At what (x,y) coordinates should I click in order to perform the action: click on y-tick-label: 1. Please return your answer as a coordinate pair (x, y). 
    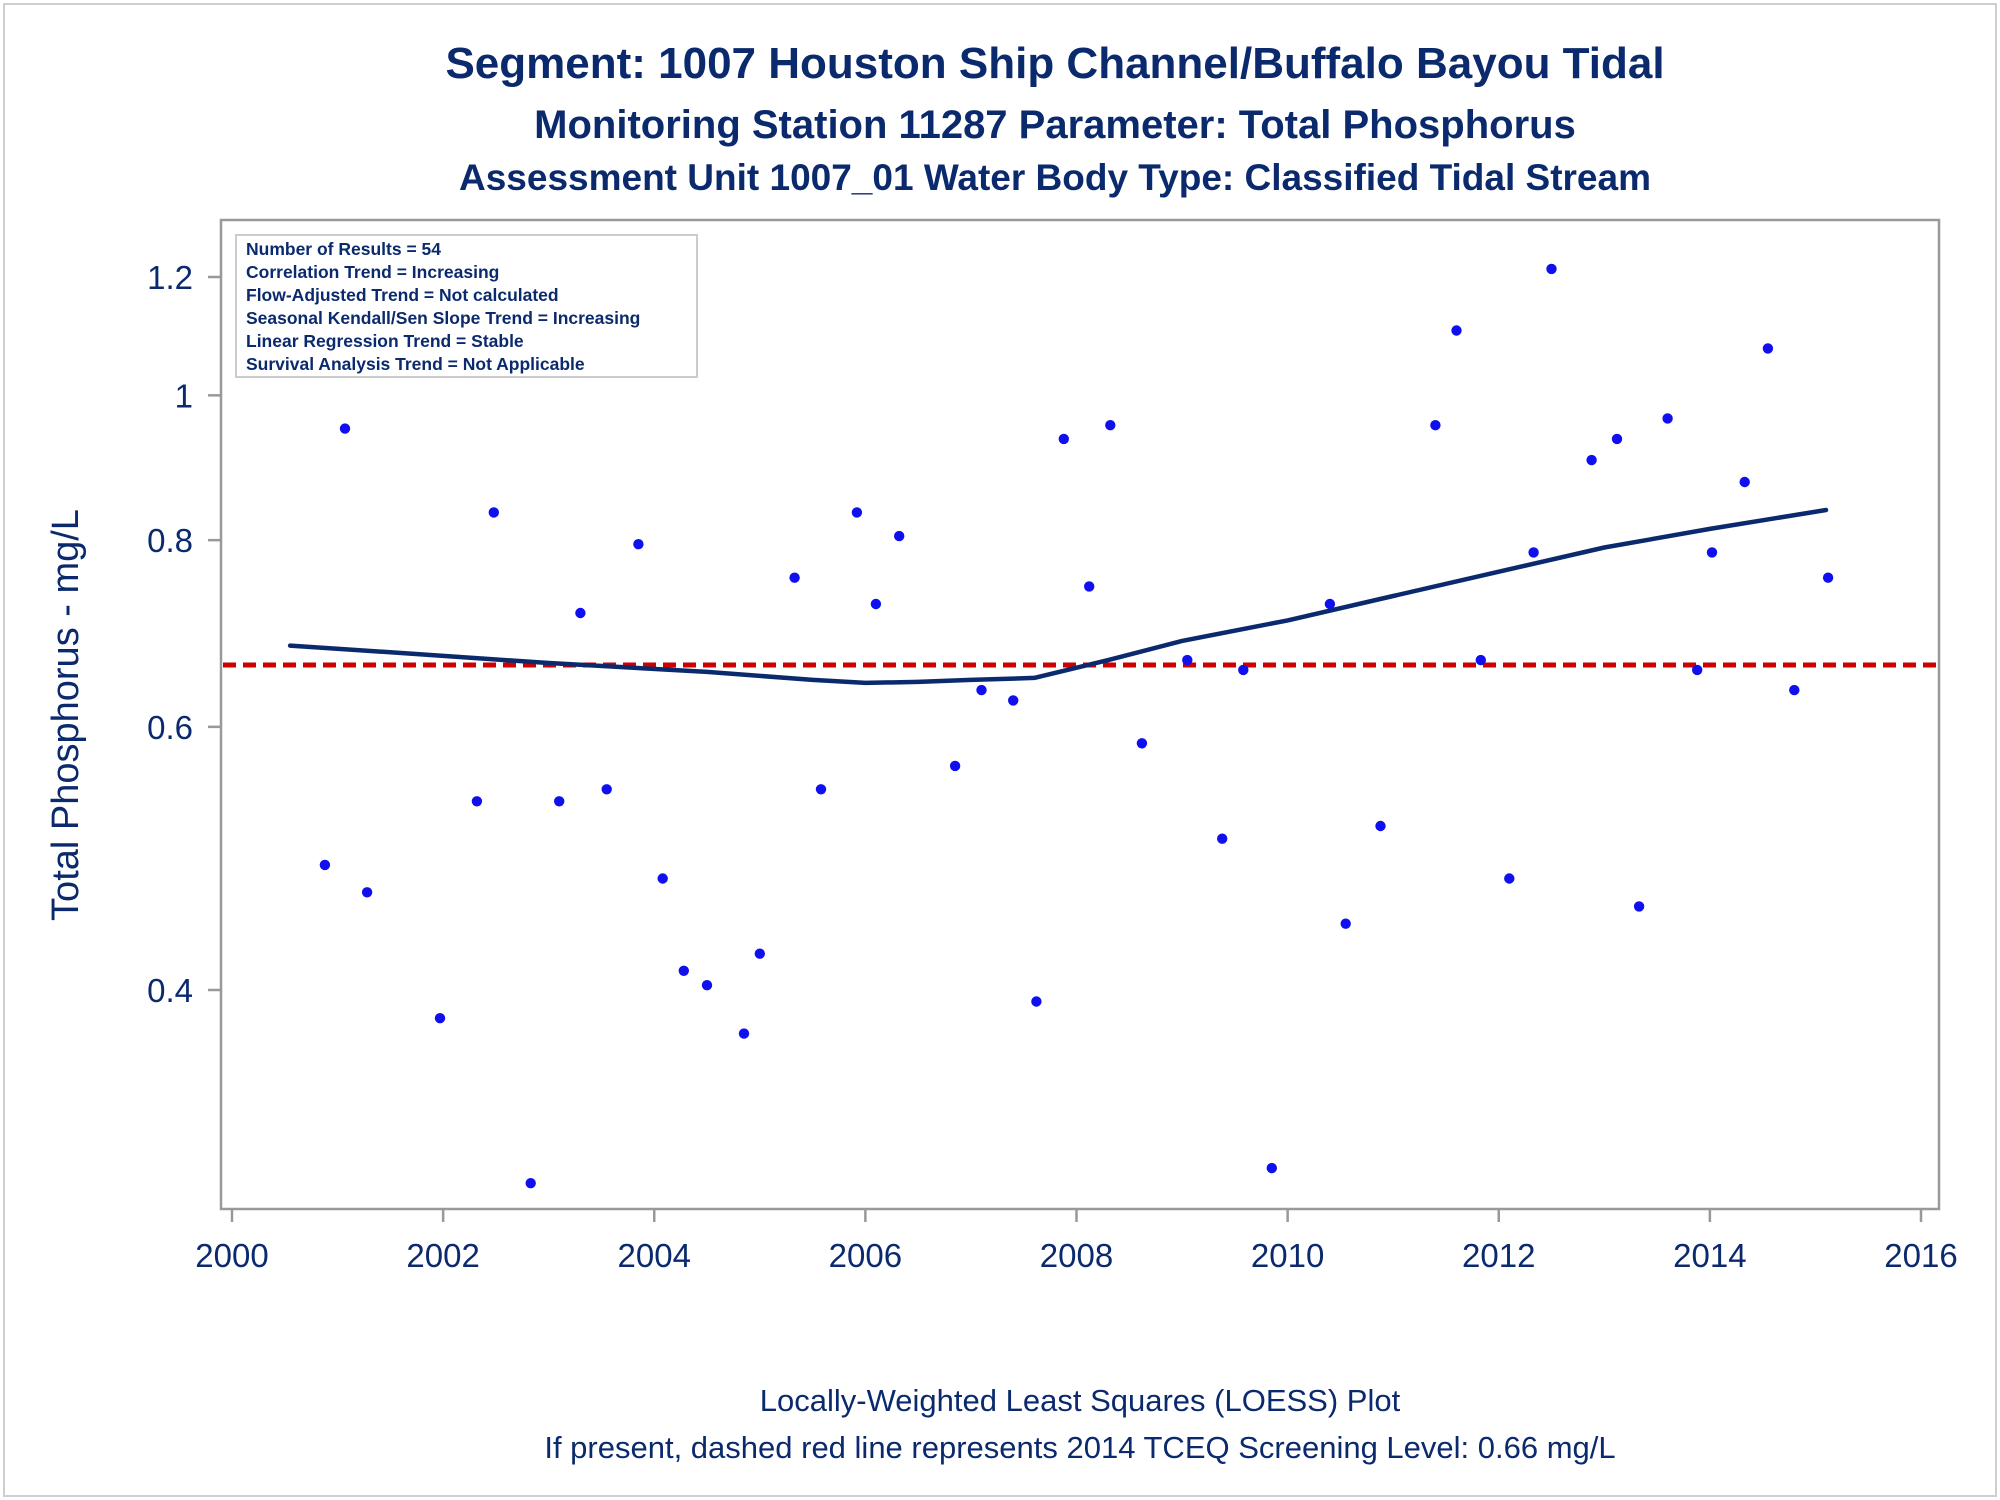
    Looking at the image, I should click on (184, 395).